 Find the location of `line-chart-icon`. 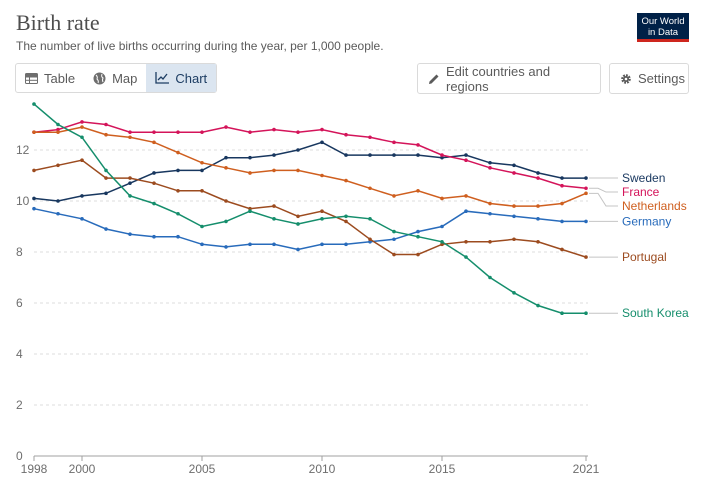

line-chart-icon is located at coordinates (162, 78).